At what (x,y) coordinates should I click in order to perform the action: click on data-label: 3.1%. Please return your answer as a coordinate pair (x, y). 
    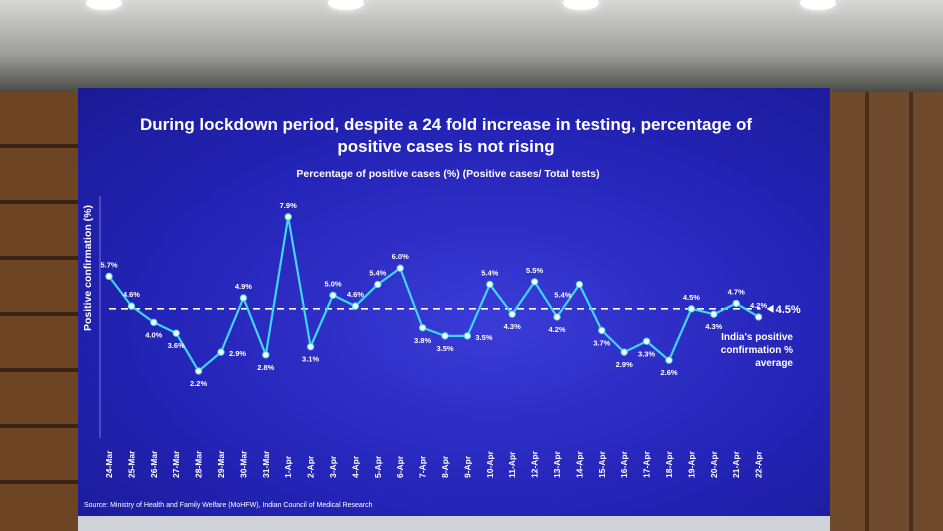
    Looking at the image, I should click on (310, 359).